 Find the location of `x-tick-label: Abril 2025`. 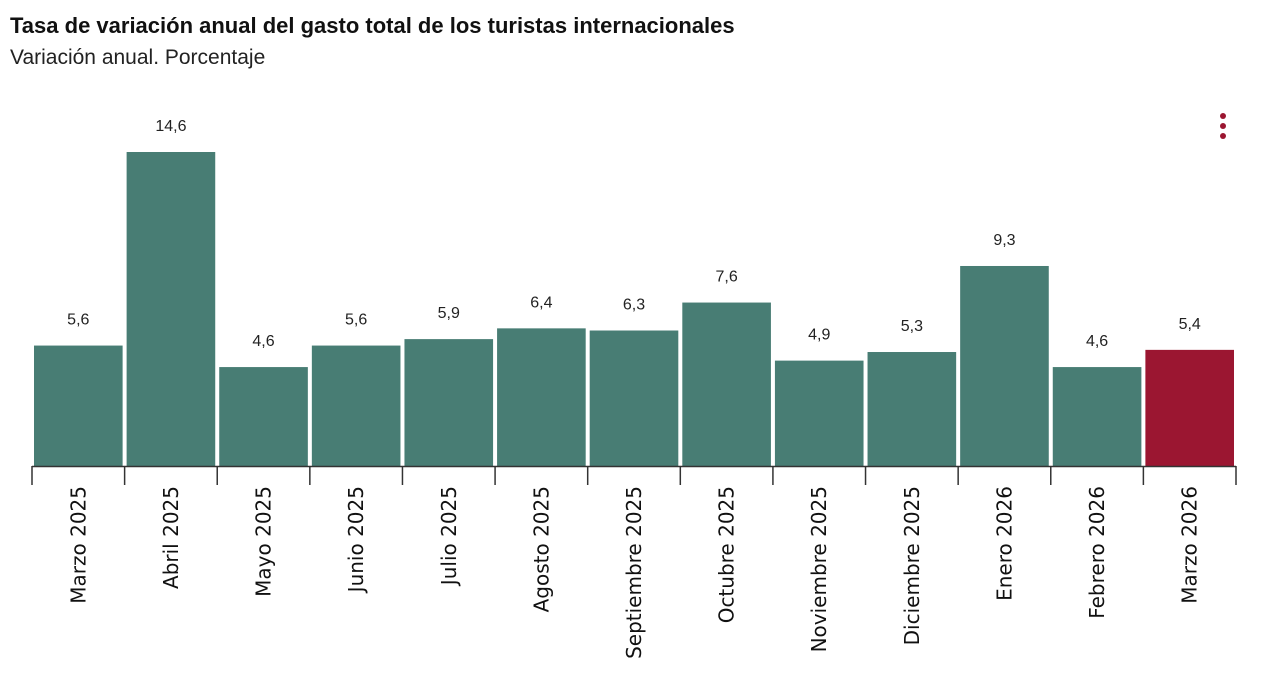

x-tick-label: Abril 2025 is located at coordinates (171, 537).